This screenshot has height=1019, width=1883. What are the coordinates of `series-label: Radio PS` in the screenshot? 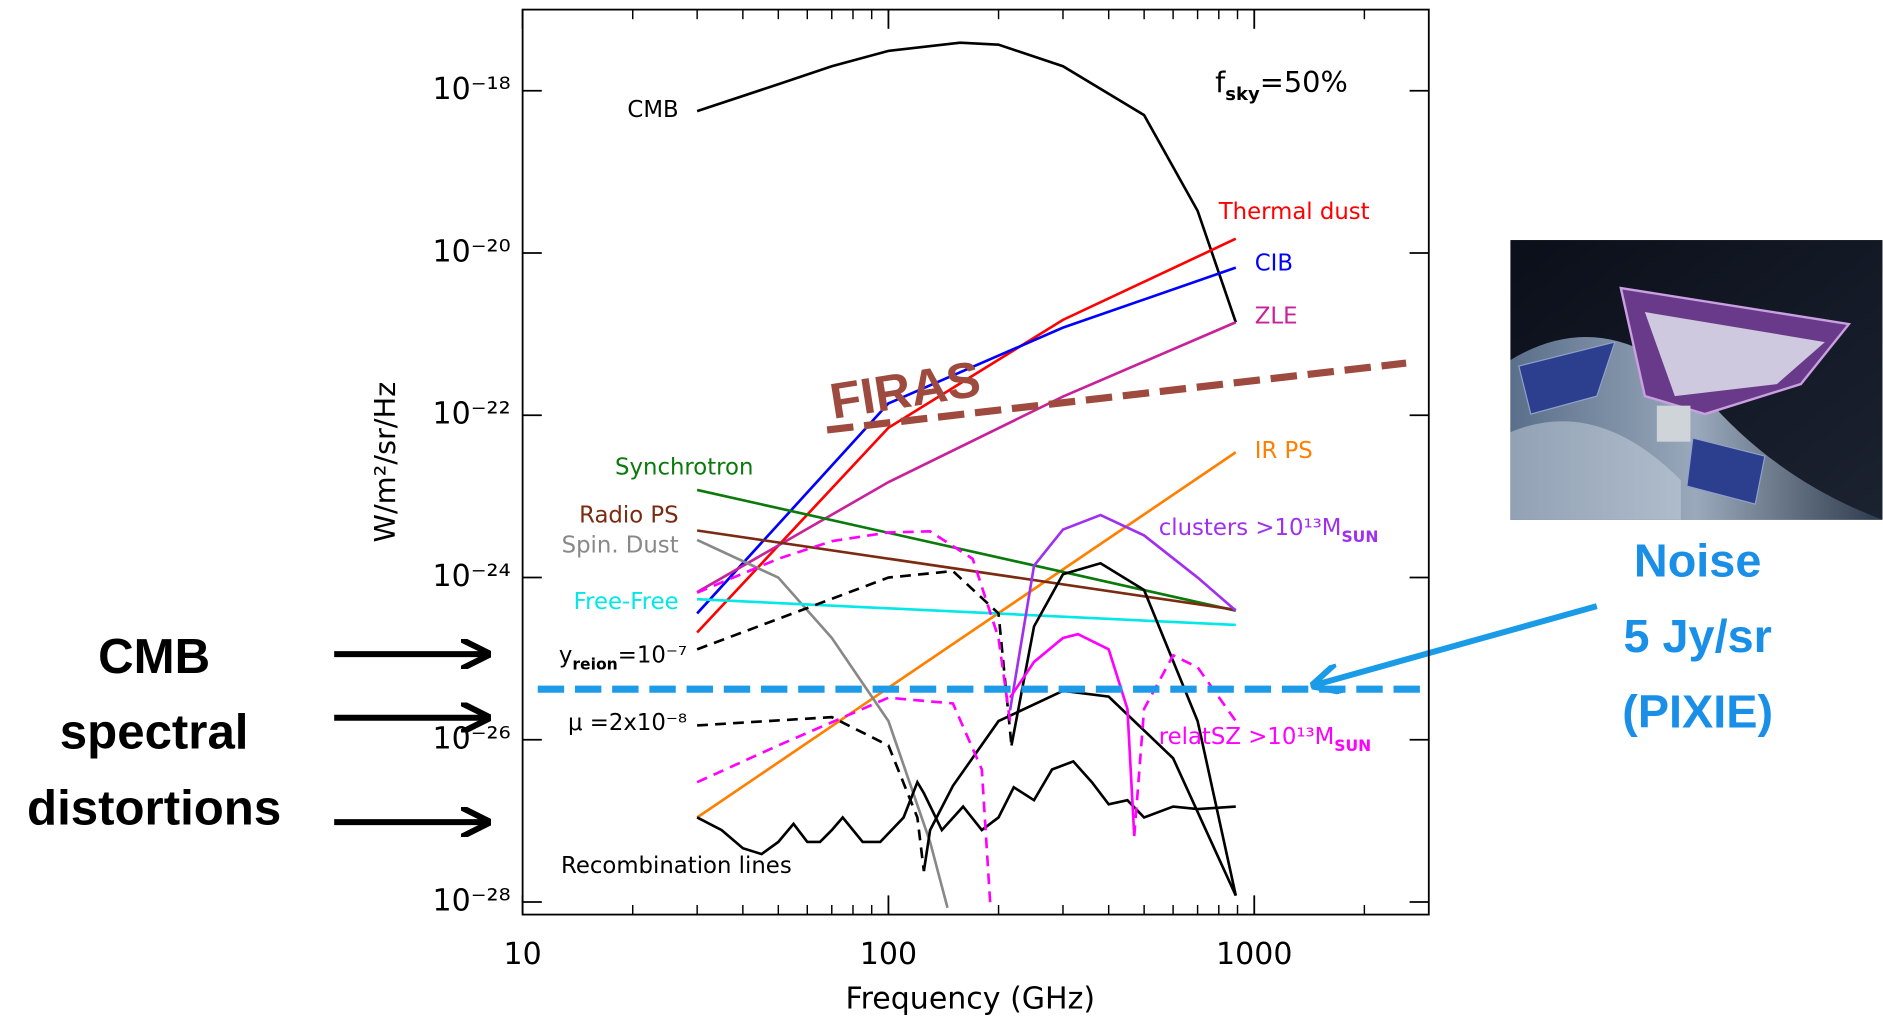 It's located at (629, 516).